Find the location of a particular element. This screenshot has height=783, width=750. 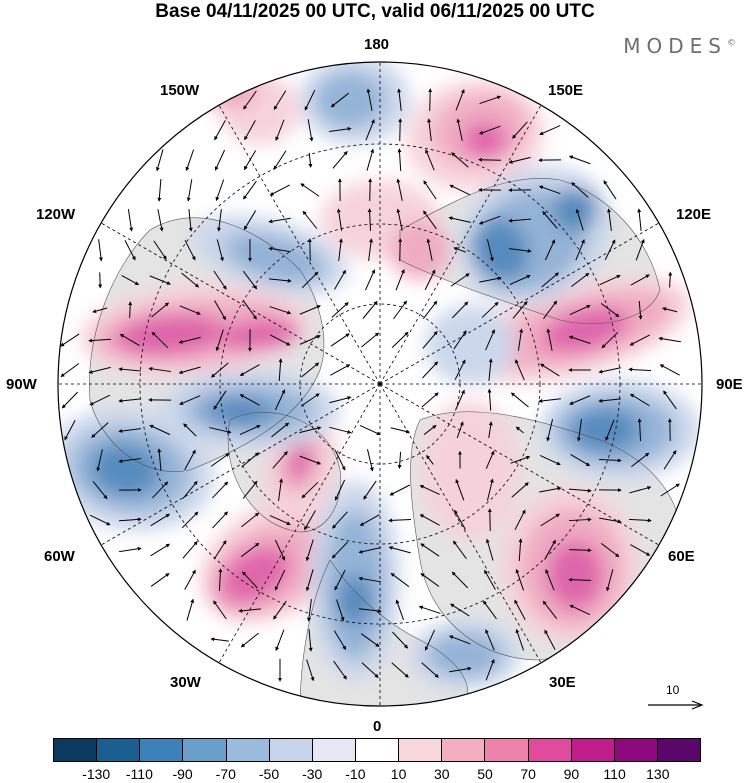

colorbar-label: -90 is located at coordinates (182, 774).